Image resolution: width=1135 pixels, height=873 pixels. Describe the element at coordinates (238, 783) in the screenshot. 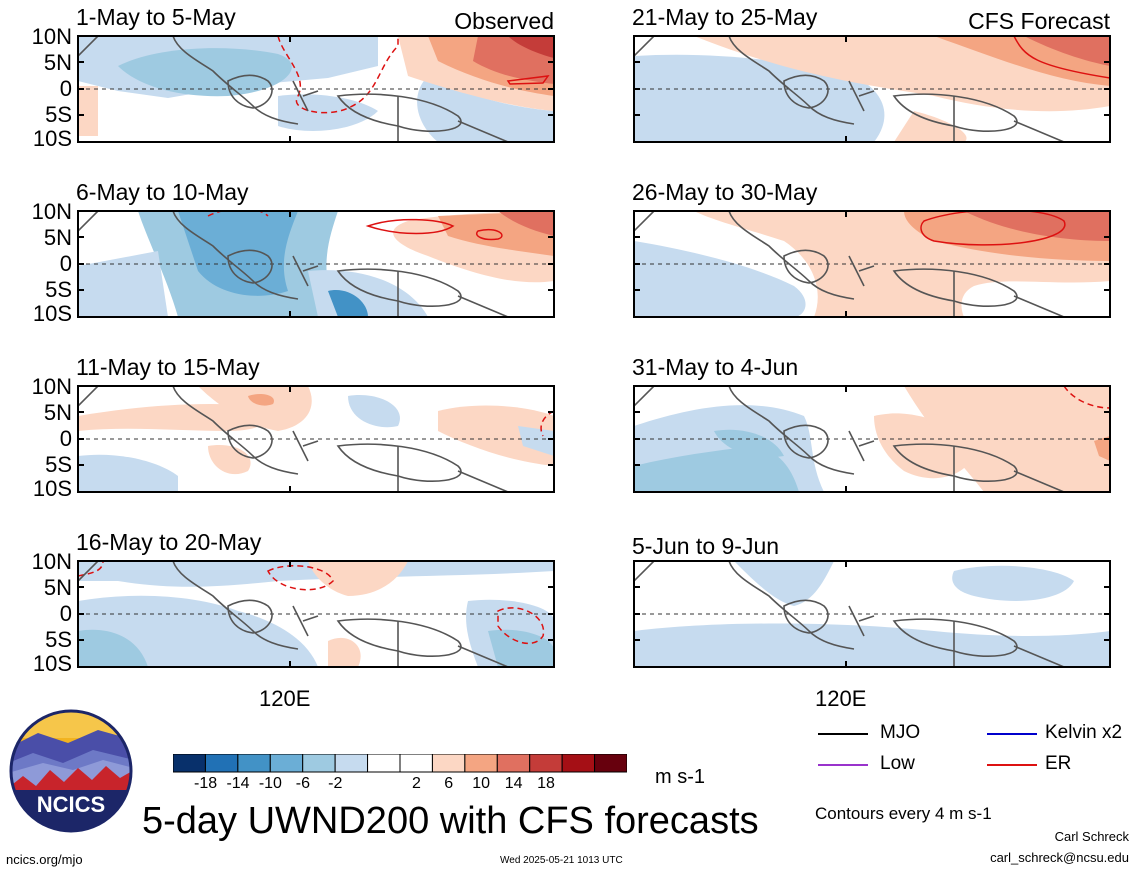

I see `colorbar-tick-label: -14` at that location.